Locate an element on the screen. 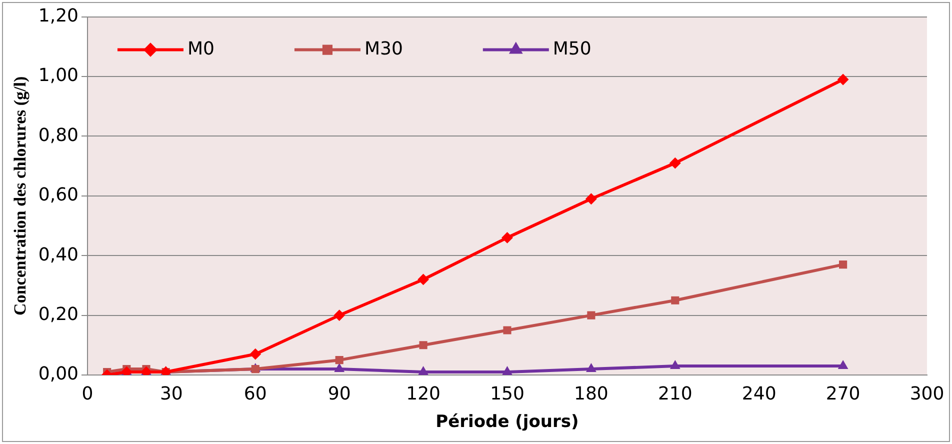 This screenshot has width=952, height=444. y-tick-label: 0,80 is located at coordinates (58, 135).